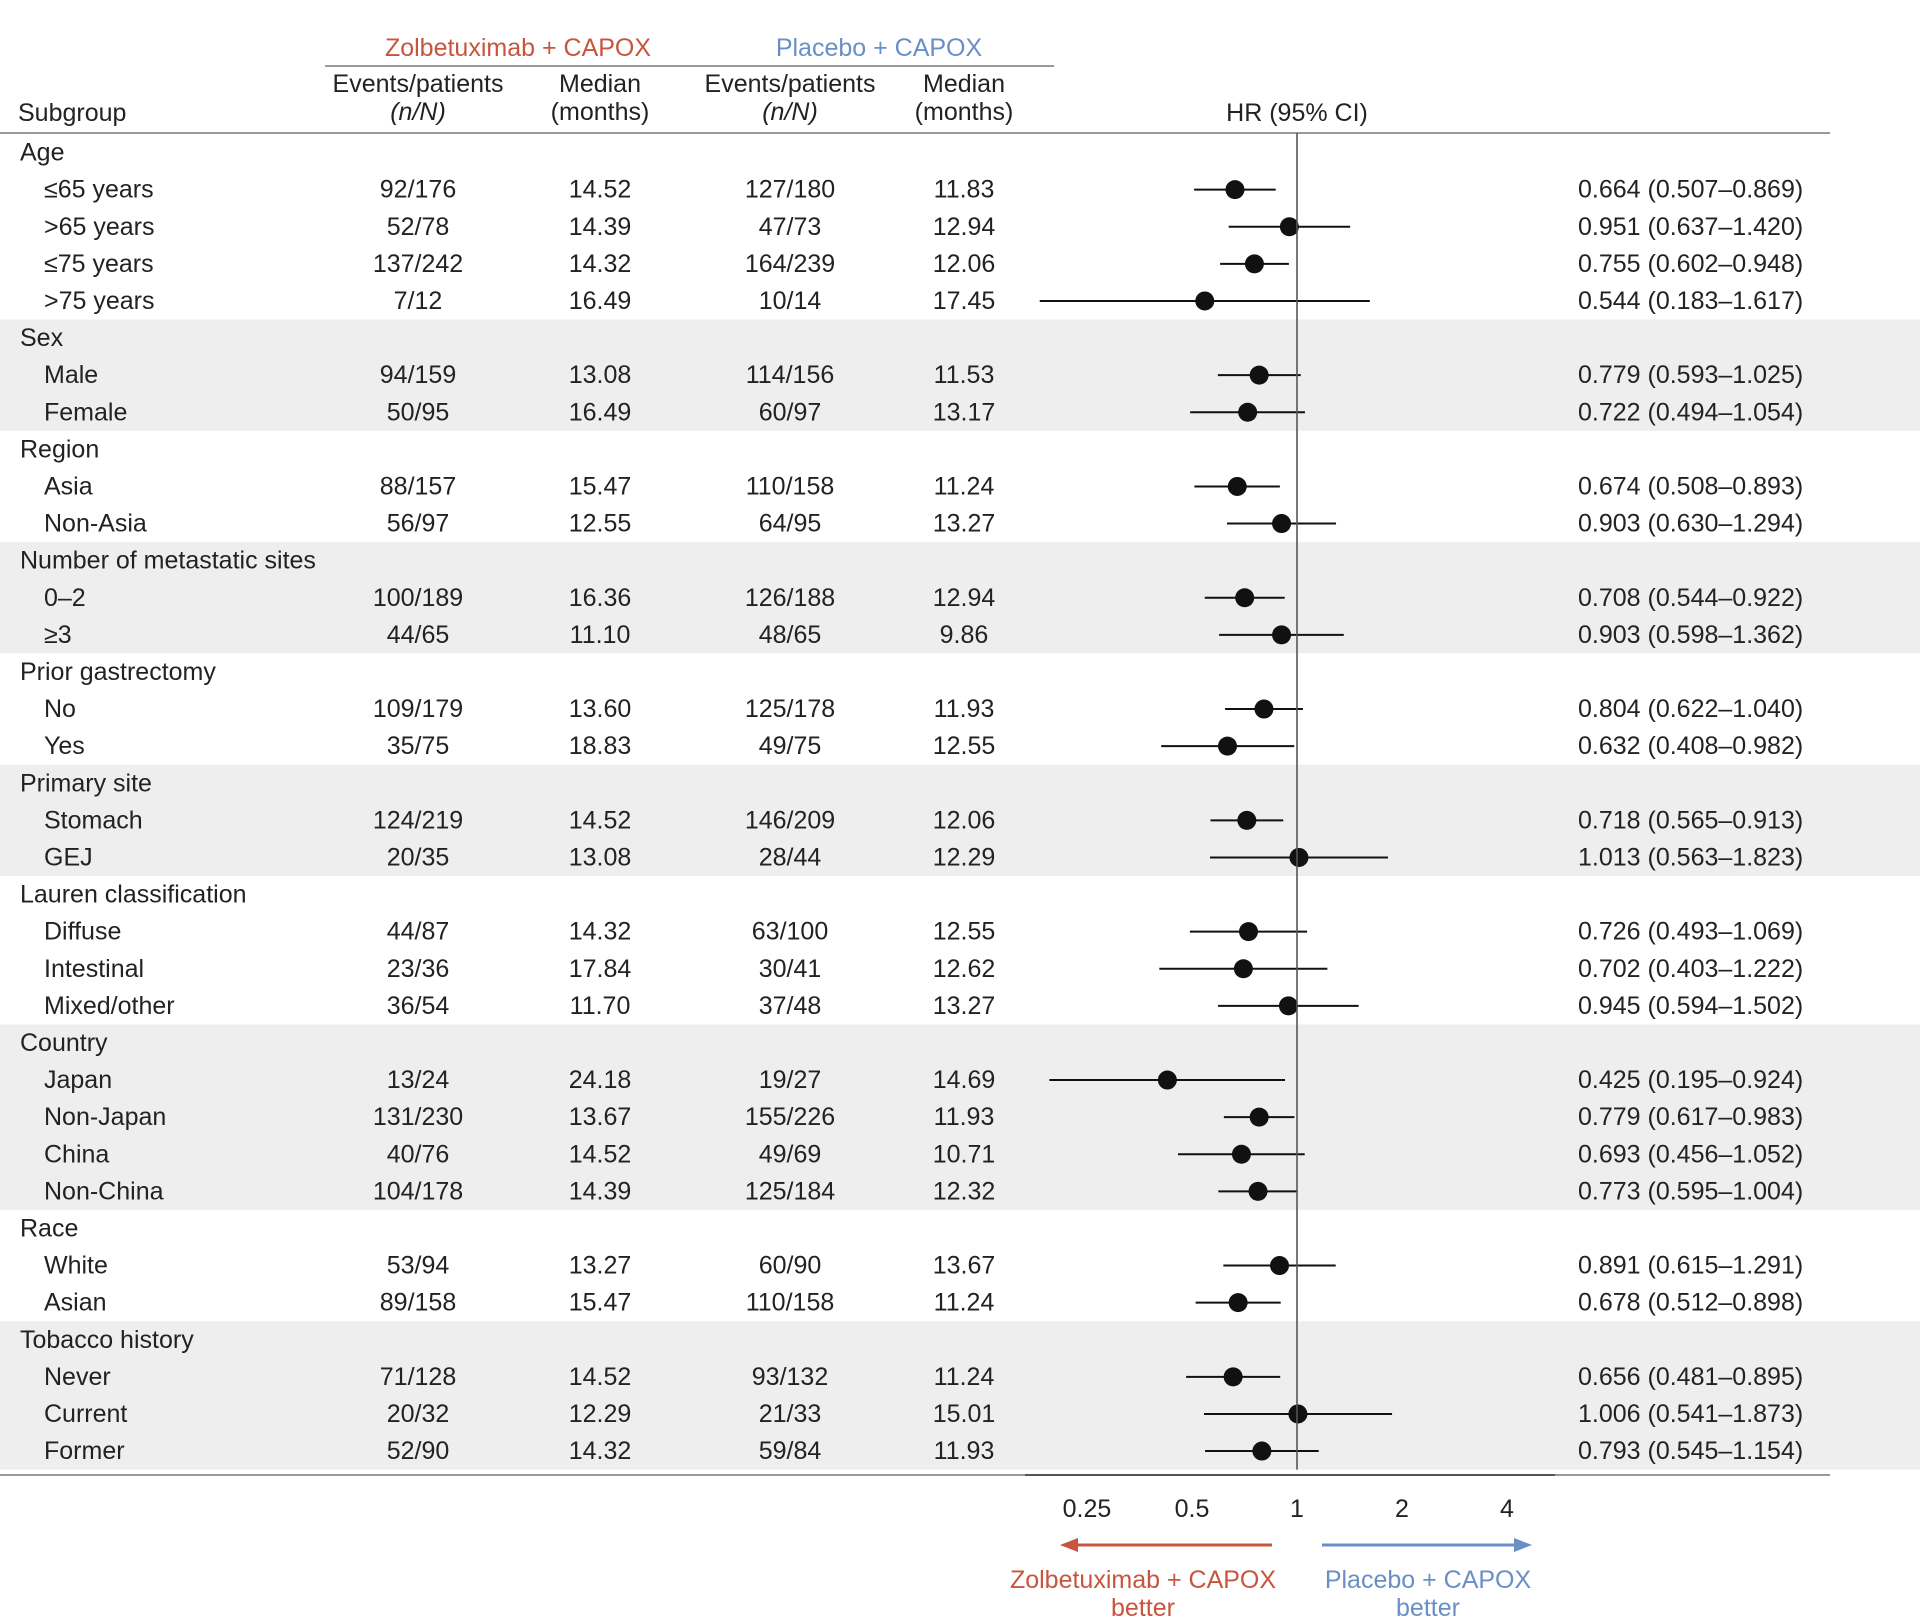 This screenshot has width=1920, height=1618. What do you see at coordinates (418, 1266) in the screenshot?
I see `zolbe-events-cell: 53/94` at bounding box center [418, 1266].